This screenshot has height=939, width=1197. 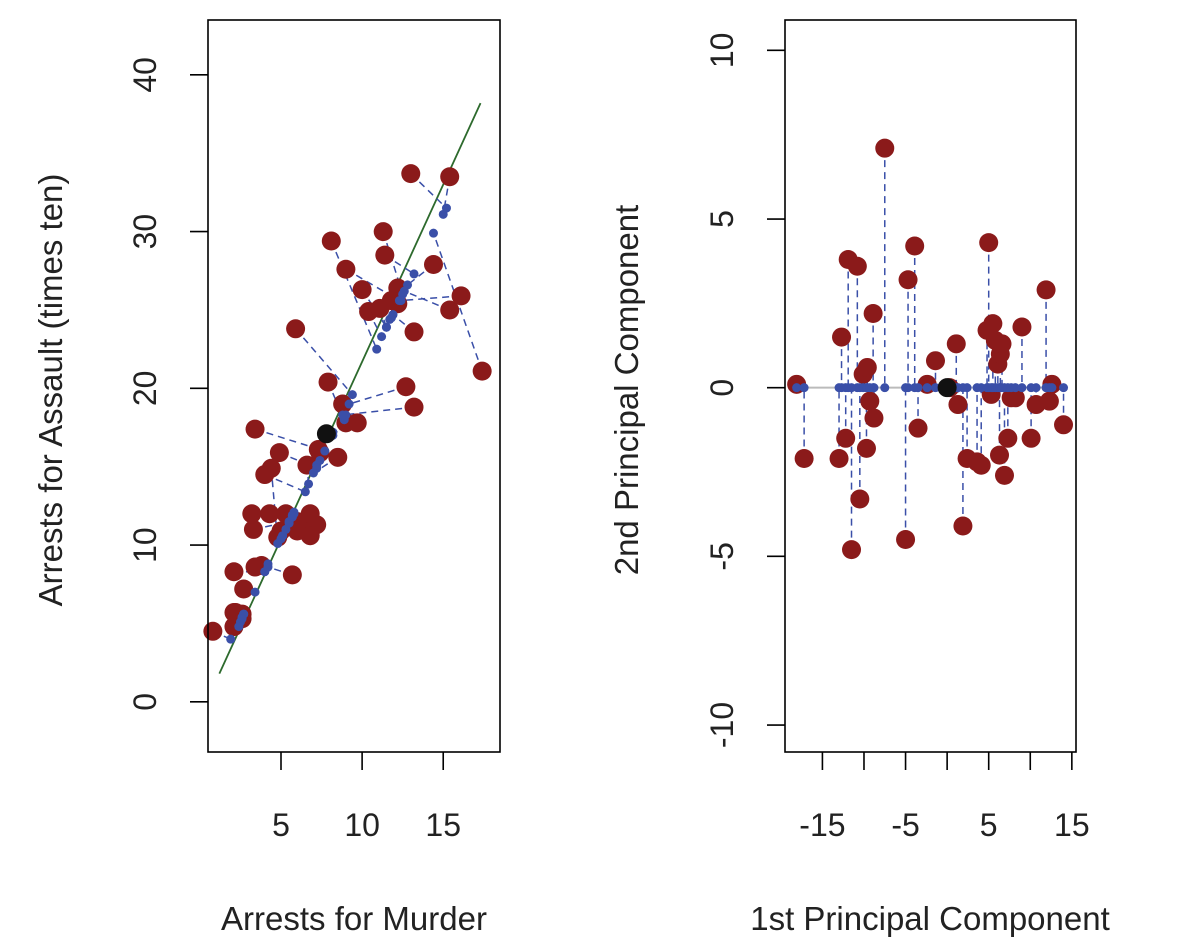 I want to click on x-tick-label: 15, so click(x=443, y=825).